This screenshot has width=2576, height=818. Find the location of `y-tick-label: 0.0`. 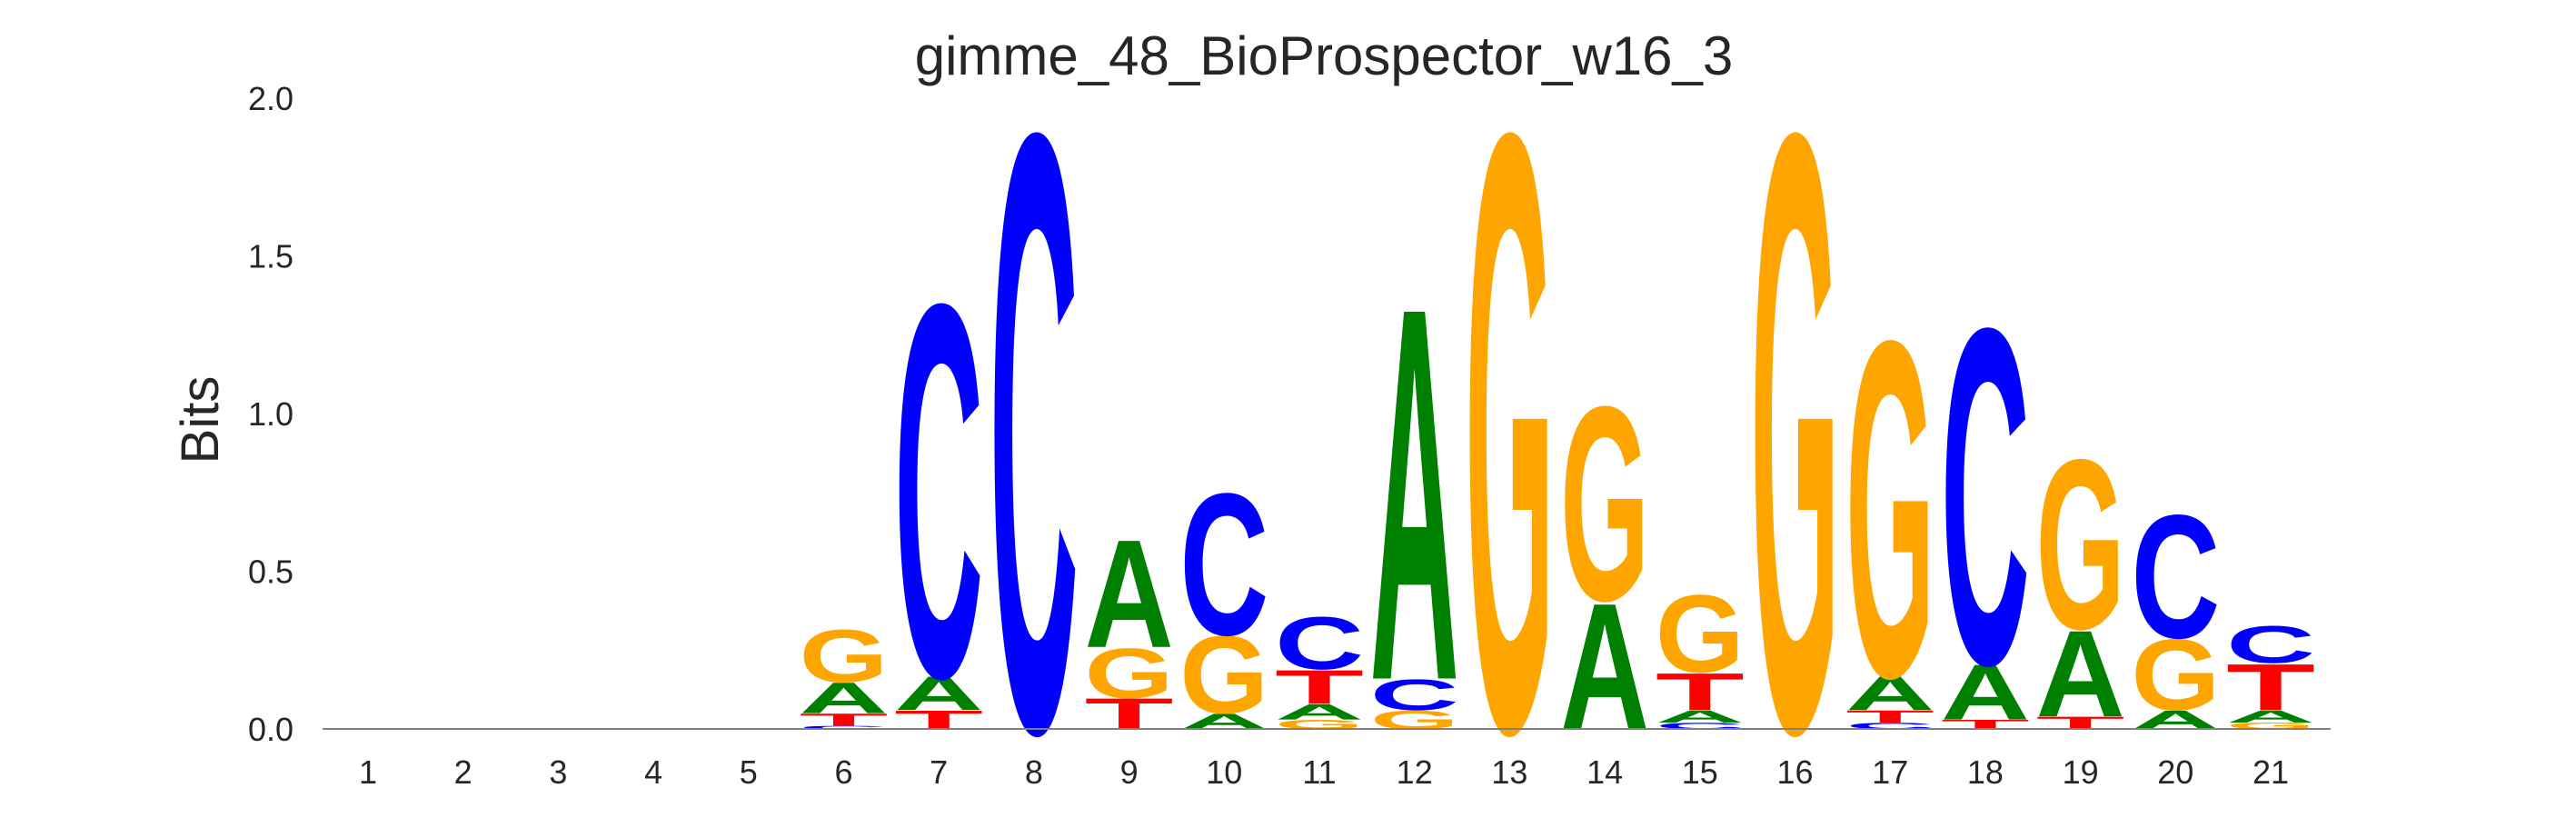

y-tick-label: 0.0 is located at coordinates (271, 729).